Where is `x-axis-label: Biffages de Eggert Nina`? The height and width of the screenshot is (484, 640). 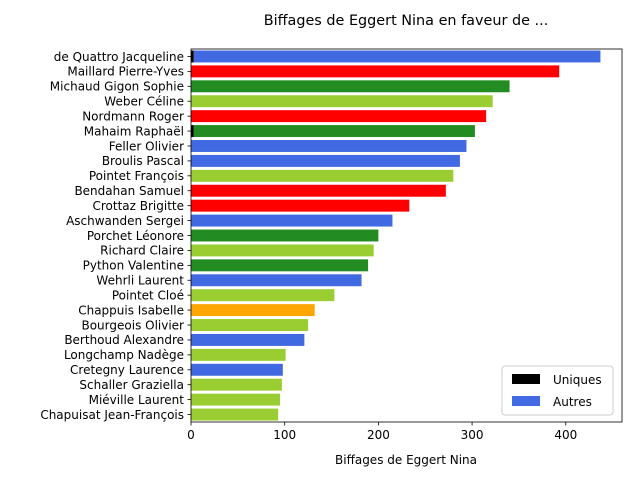
x-axis-label: Biffages de Eggert Nina is located at coordinates (406, 460).